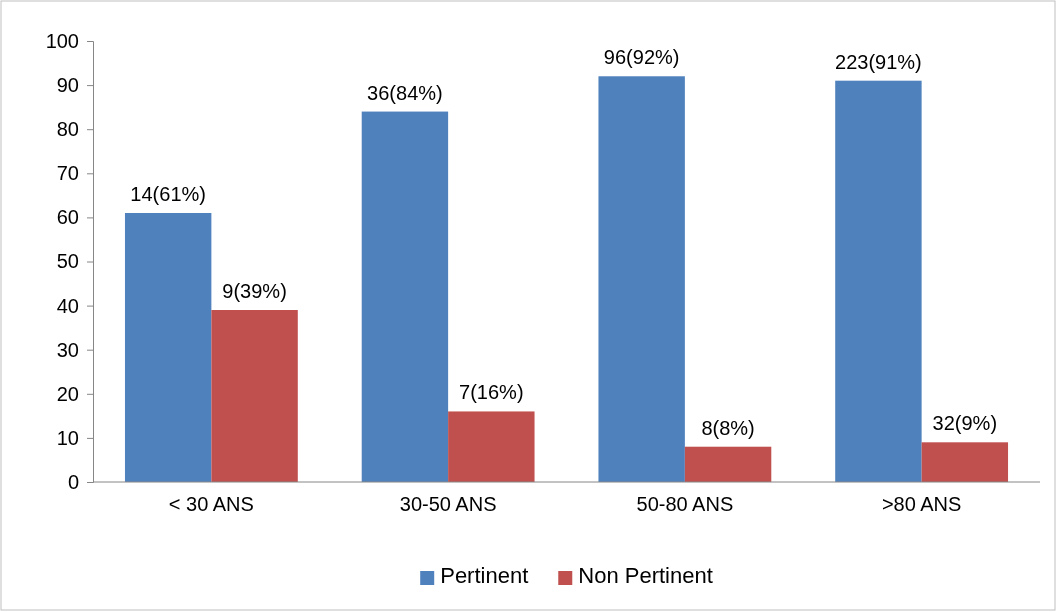 Image resolution: width=1057 pixels, height=612 pixels. Describe the element at coordinates (67, 305) in the screenshot. I see `y-tick-label: 40` at that location.